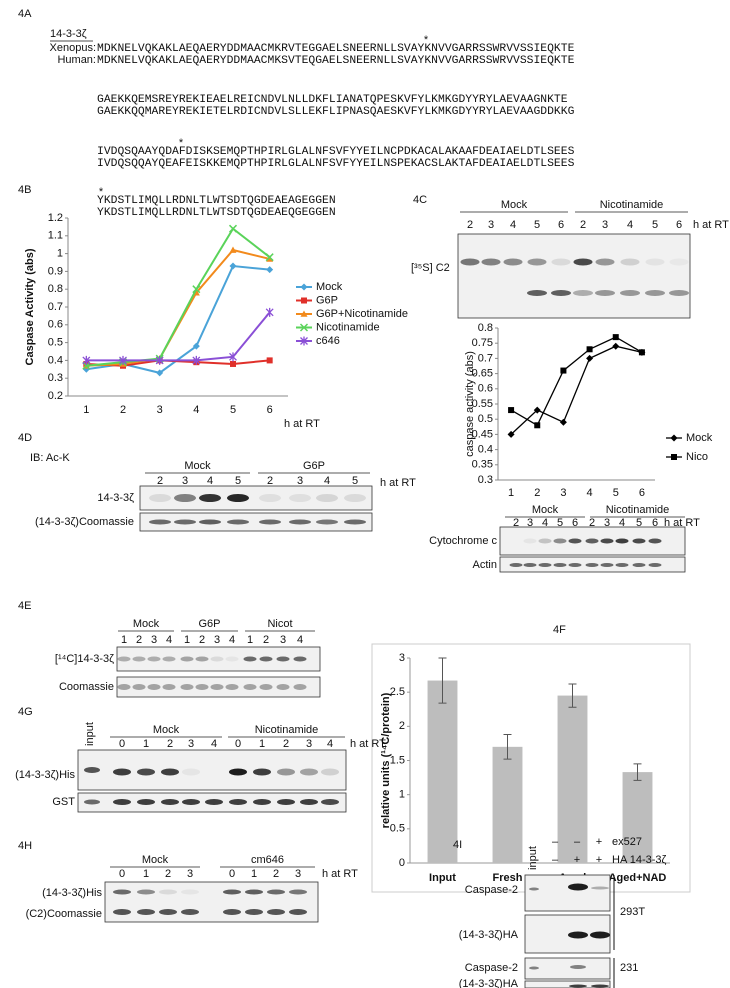  Describe the element at coordinates (115, 498) in the screenshot. I see `blot-label: 14-3-3ζ` at that location.